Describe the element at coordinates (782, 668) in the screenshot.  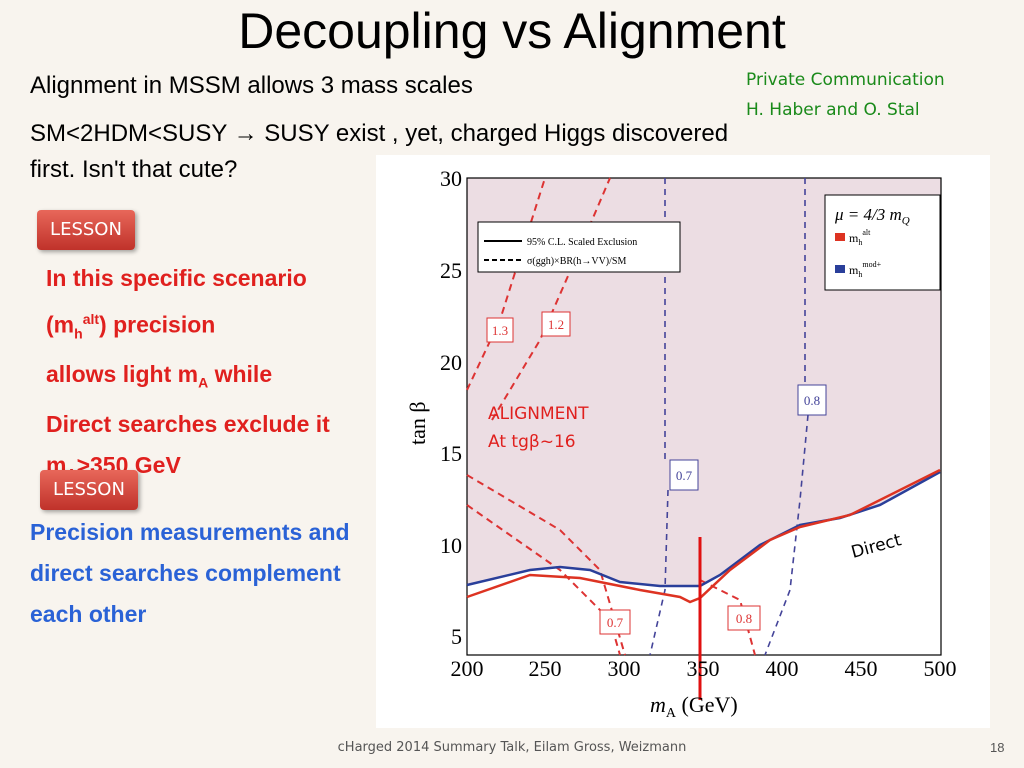
I see `x-tick-label: 400` at that location.